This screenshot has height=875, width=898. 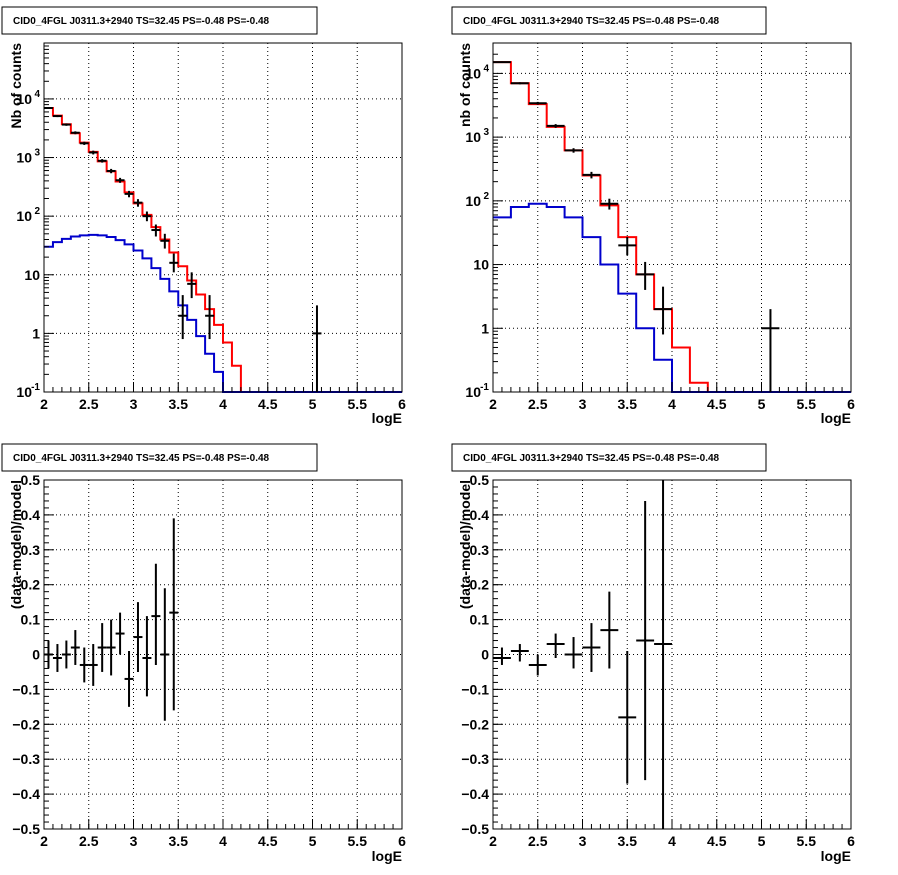 I want to click on y-axis-label: (data-model)/model, so click(x=465, y=544).